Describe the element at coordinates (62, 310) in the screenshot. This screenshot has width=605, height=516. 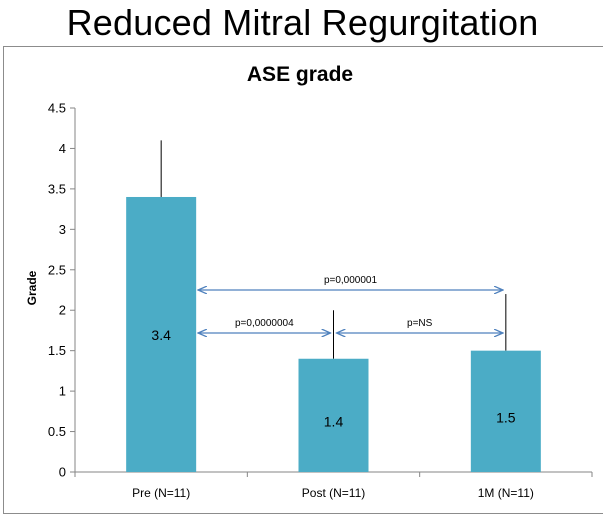
I see `y-tick-label: 2` at that location.